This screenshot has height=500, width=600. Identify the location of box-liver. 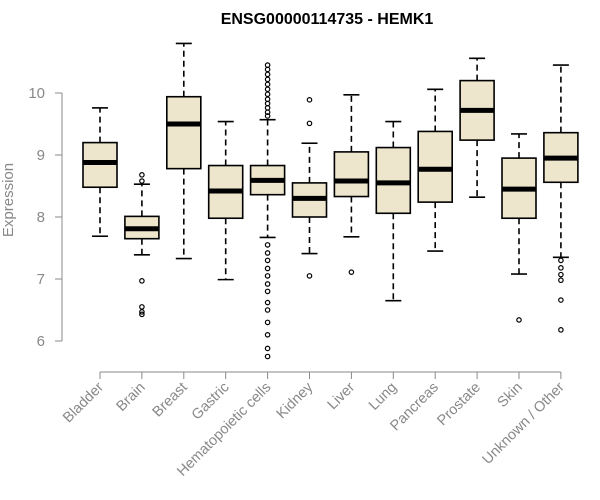
(351, 184).